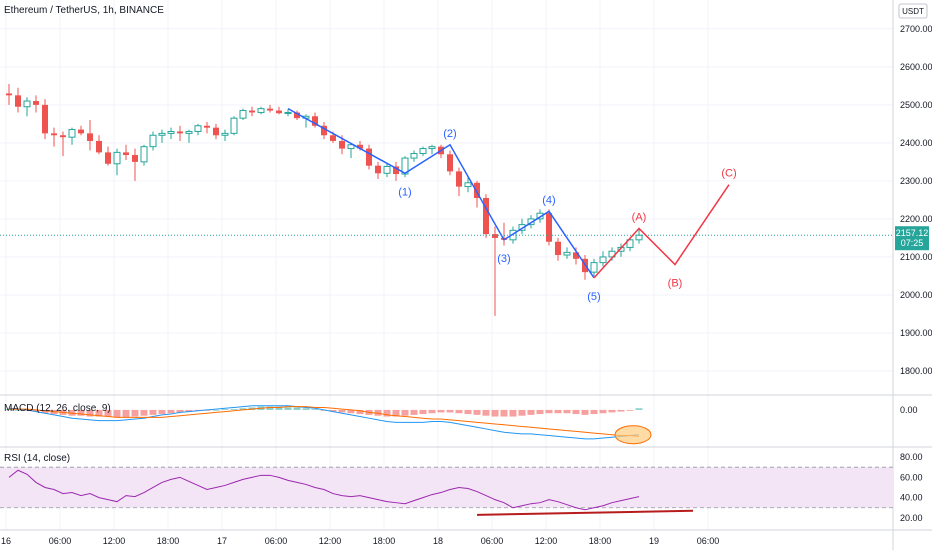 This screenshot has width=932, height=550. I want to click on impulse-wave-label: (3), so click(503, 259).